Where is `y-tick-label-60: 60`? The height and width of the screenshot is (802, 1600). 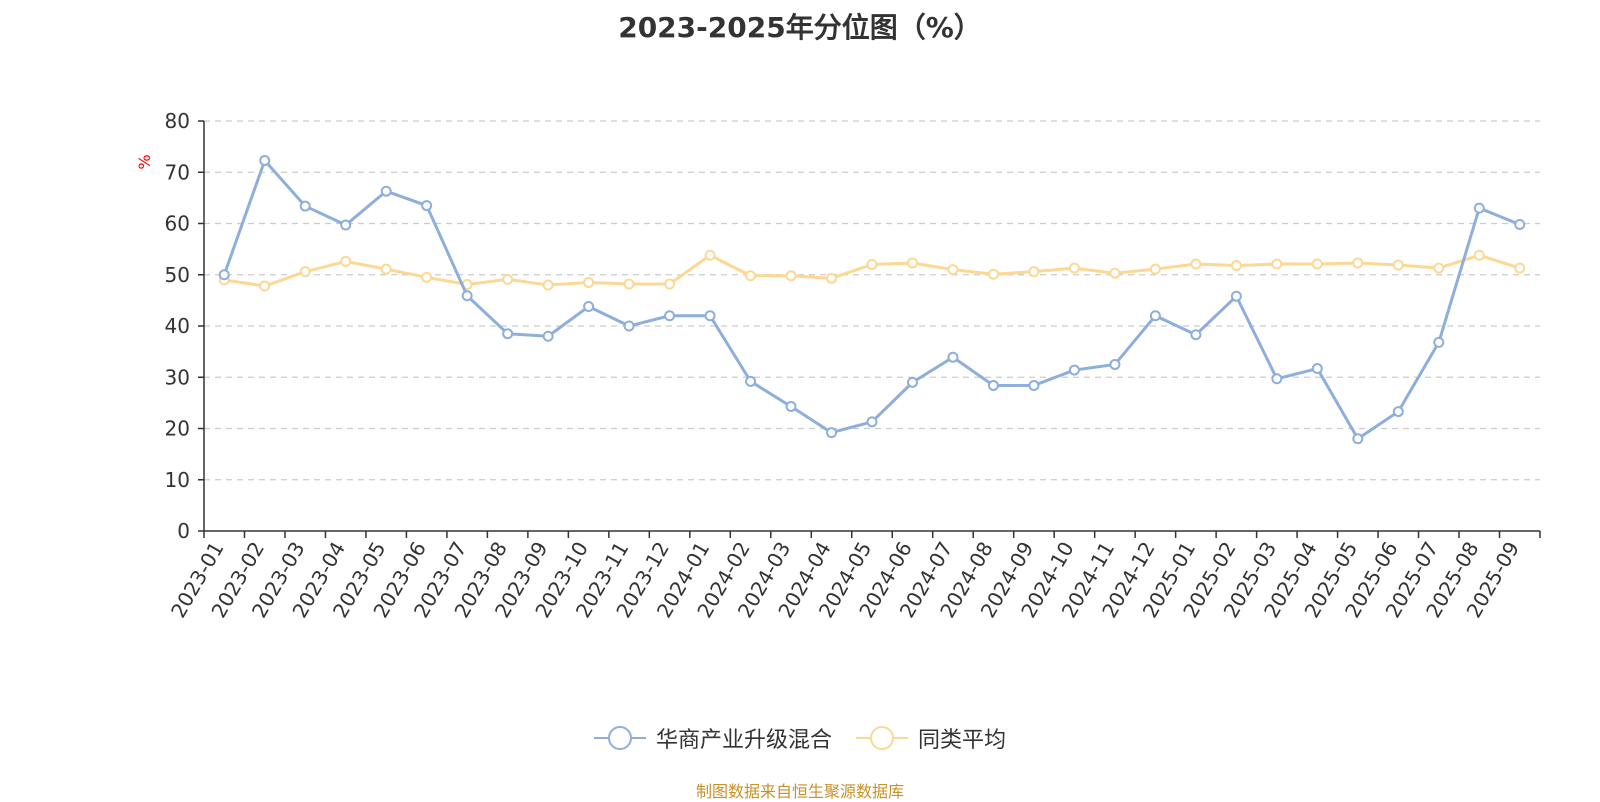
y-tick-label-60: 60 is located at coordinates (177, 224).